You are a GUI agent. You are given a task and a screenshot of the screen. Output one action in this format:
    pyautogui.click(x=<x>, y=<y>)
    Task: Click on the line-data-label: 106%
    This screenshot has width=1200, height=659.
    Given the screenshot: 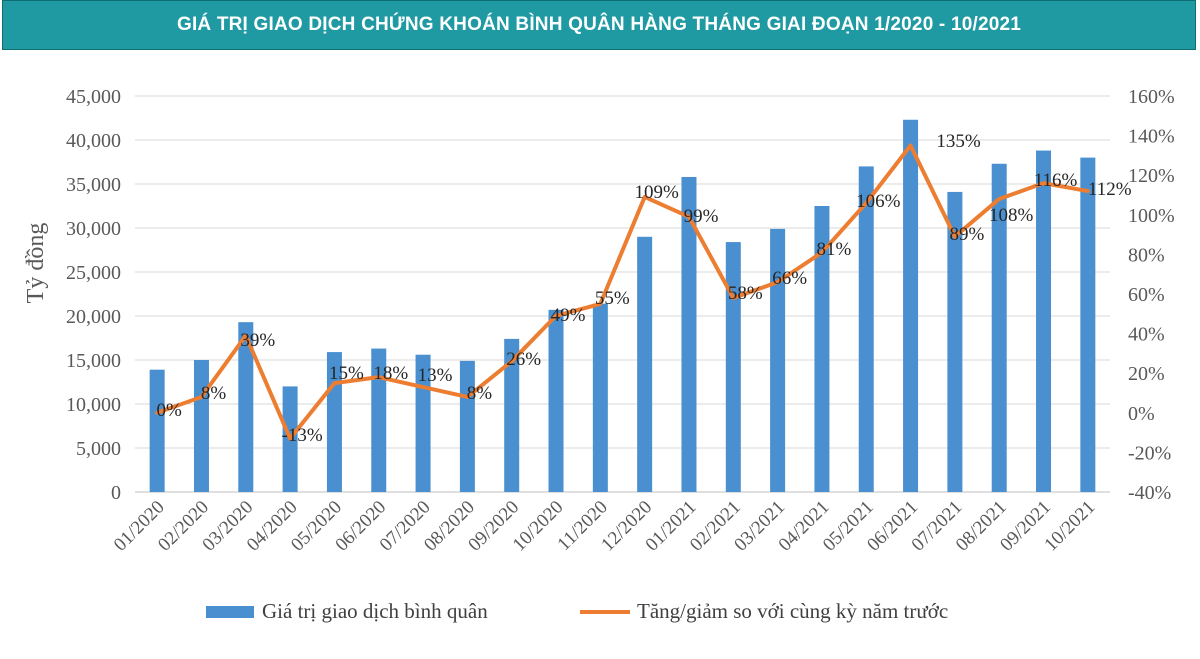 What is the action you would take?
    pyautogui.click(x=878, y=201)
    